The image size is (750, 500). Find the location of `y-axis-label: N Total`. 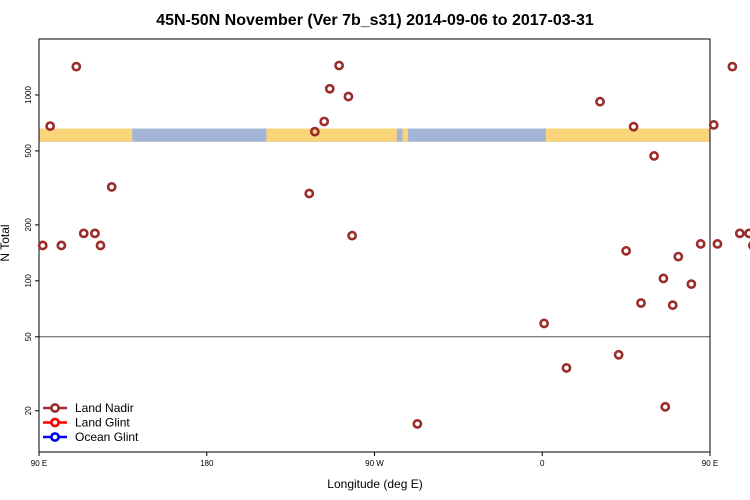

y-axis-label: N Total is located at coordinates (6, 242).